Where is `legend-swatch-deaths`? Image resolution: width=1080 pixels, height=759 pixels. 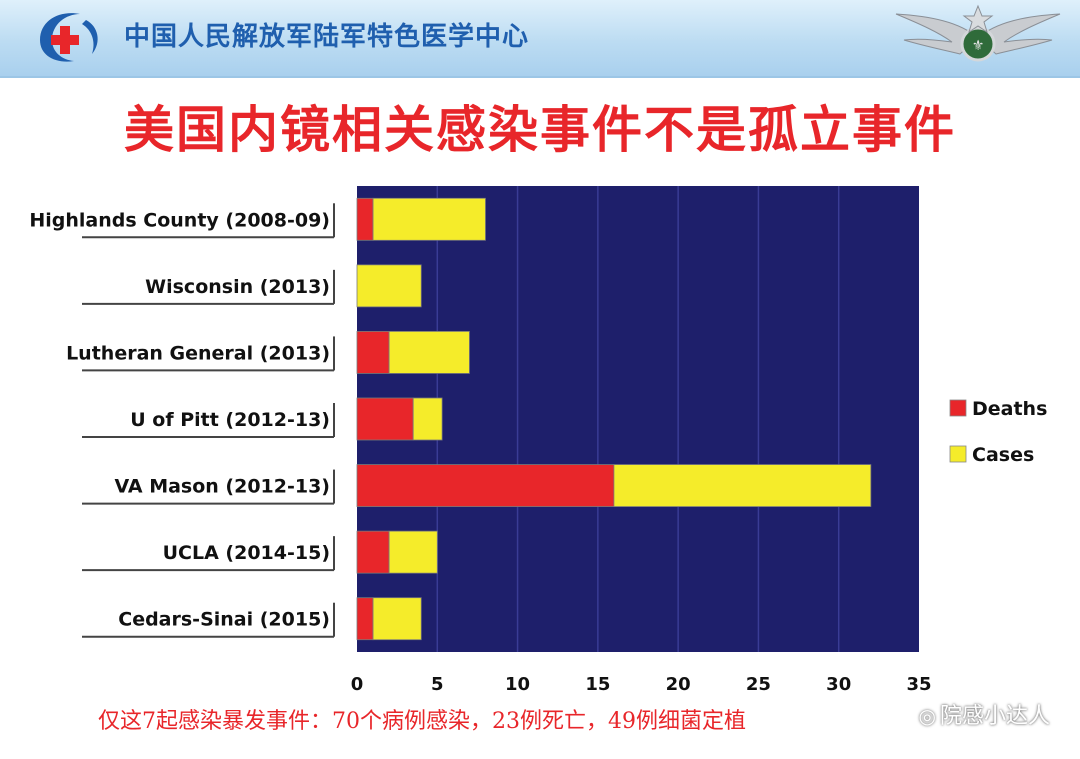
legend-swatch-deaths is located at coordinates (958, 408).